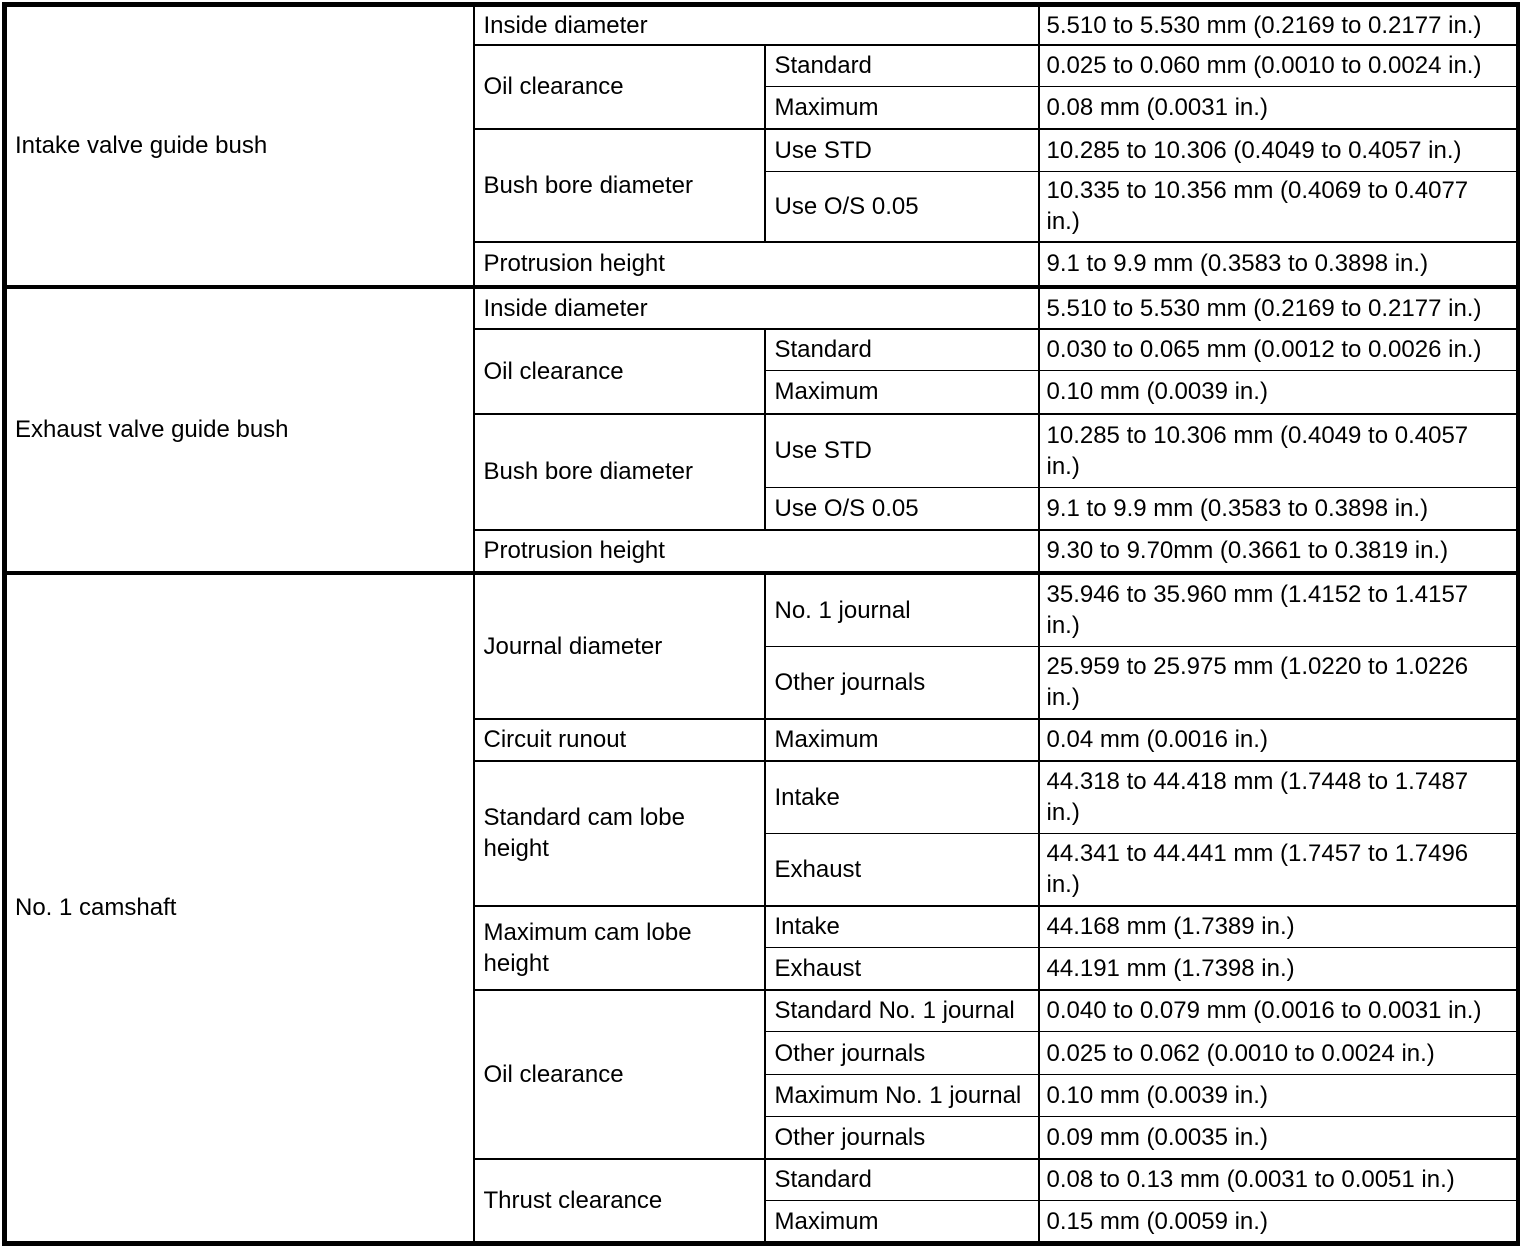  I want to click on value-cell: 44.191 mm (1.7398 in.), so click(1278, 968).